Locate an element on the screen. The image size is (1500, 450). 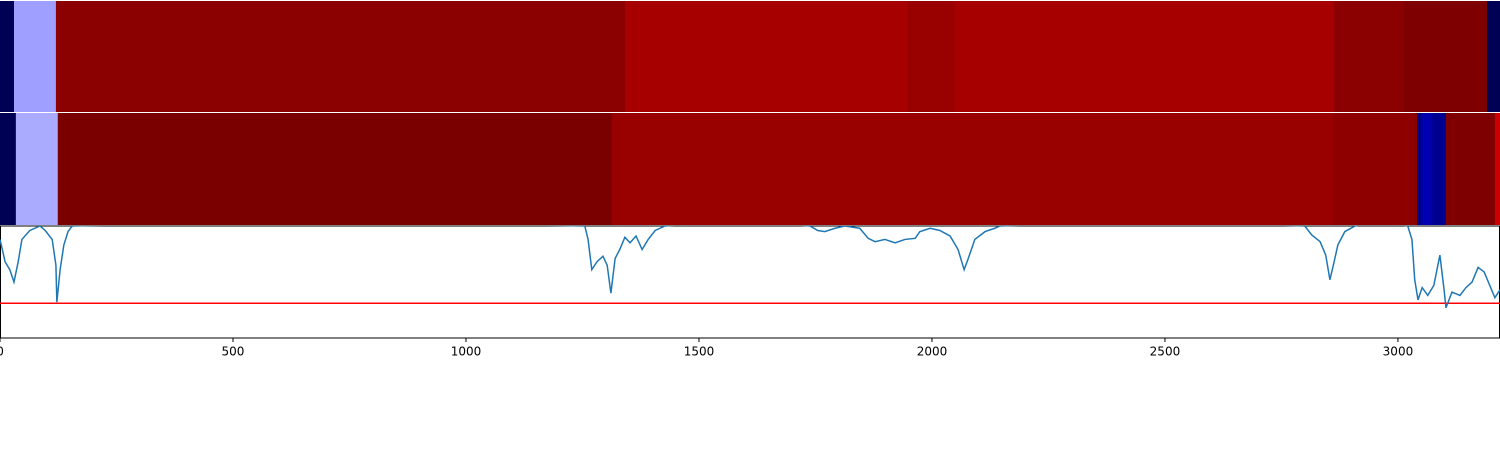
x-tick-label: 500 is located at coordinates (233, 352).